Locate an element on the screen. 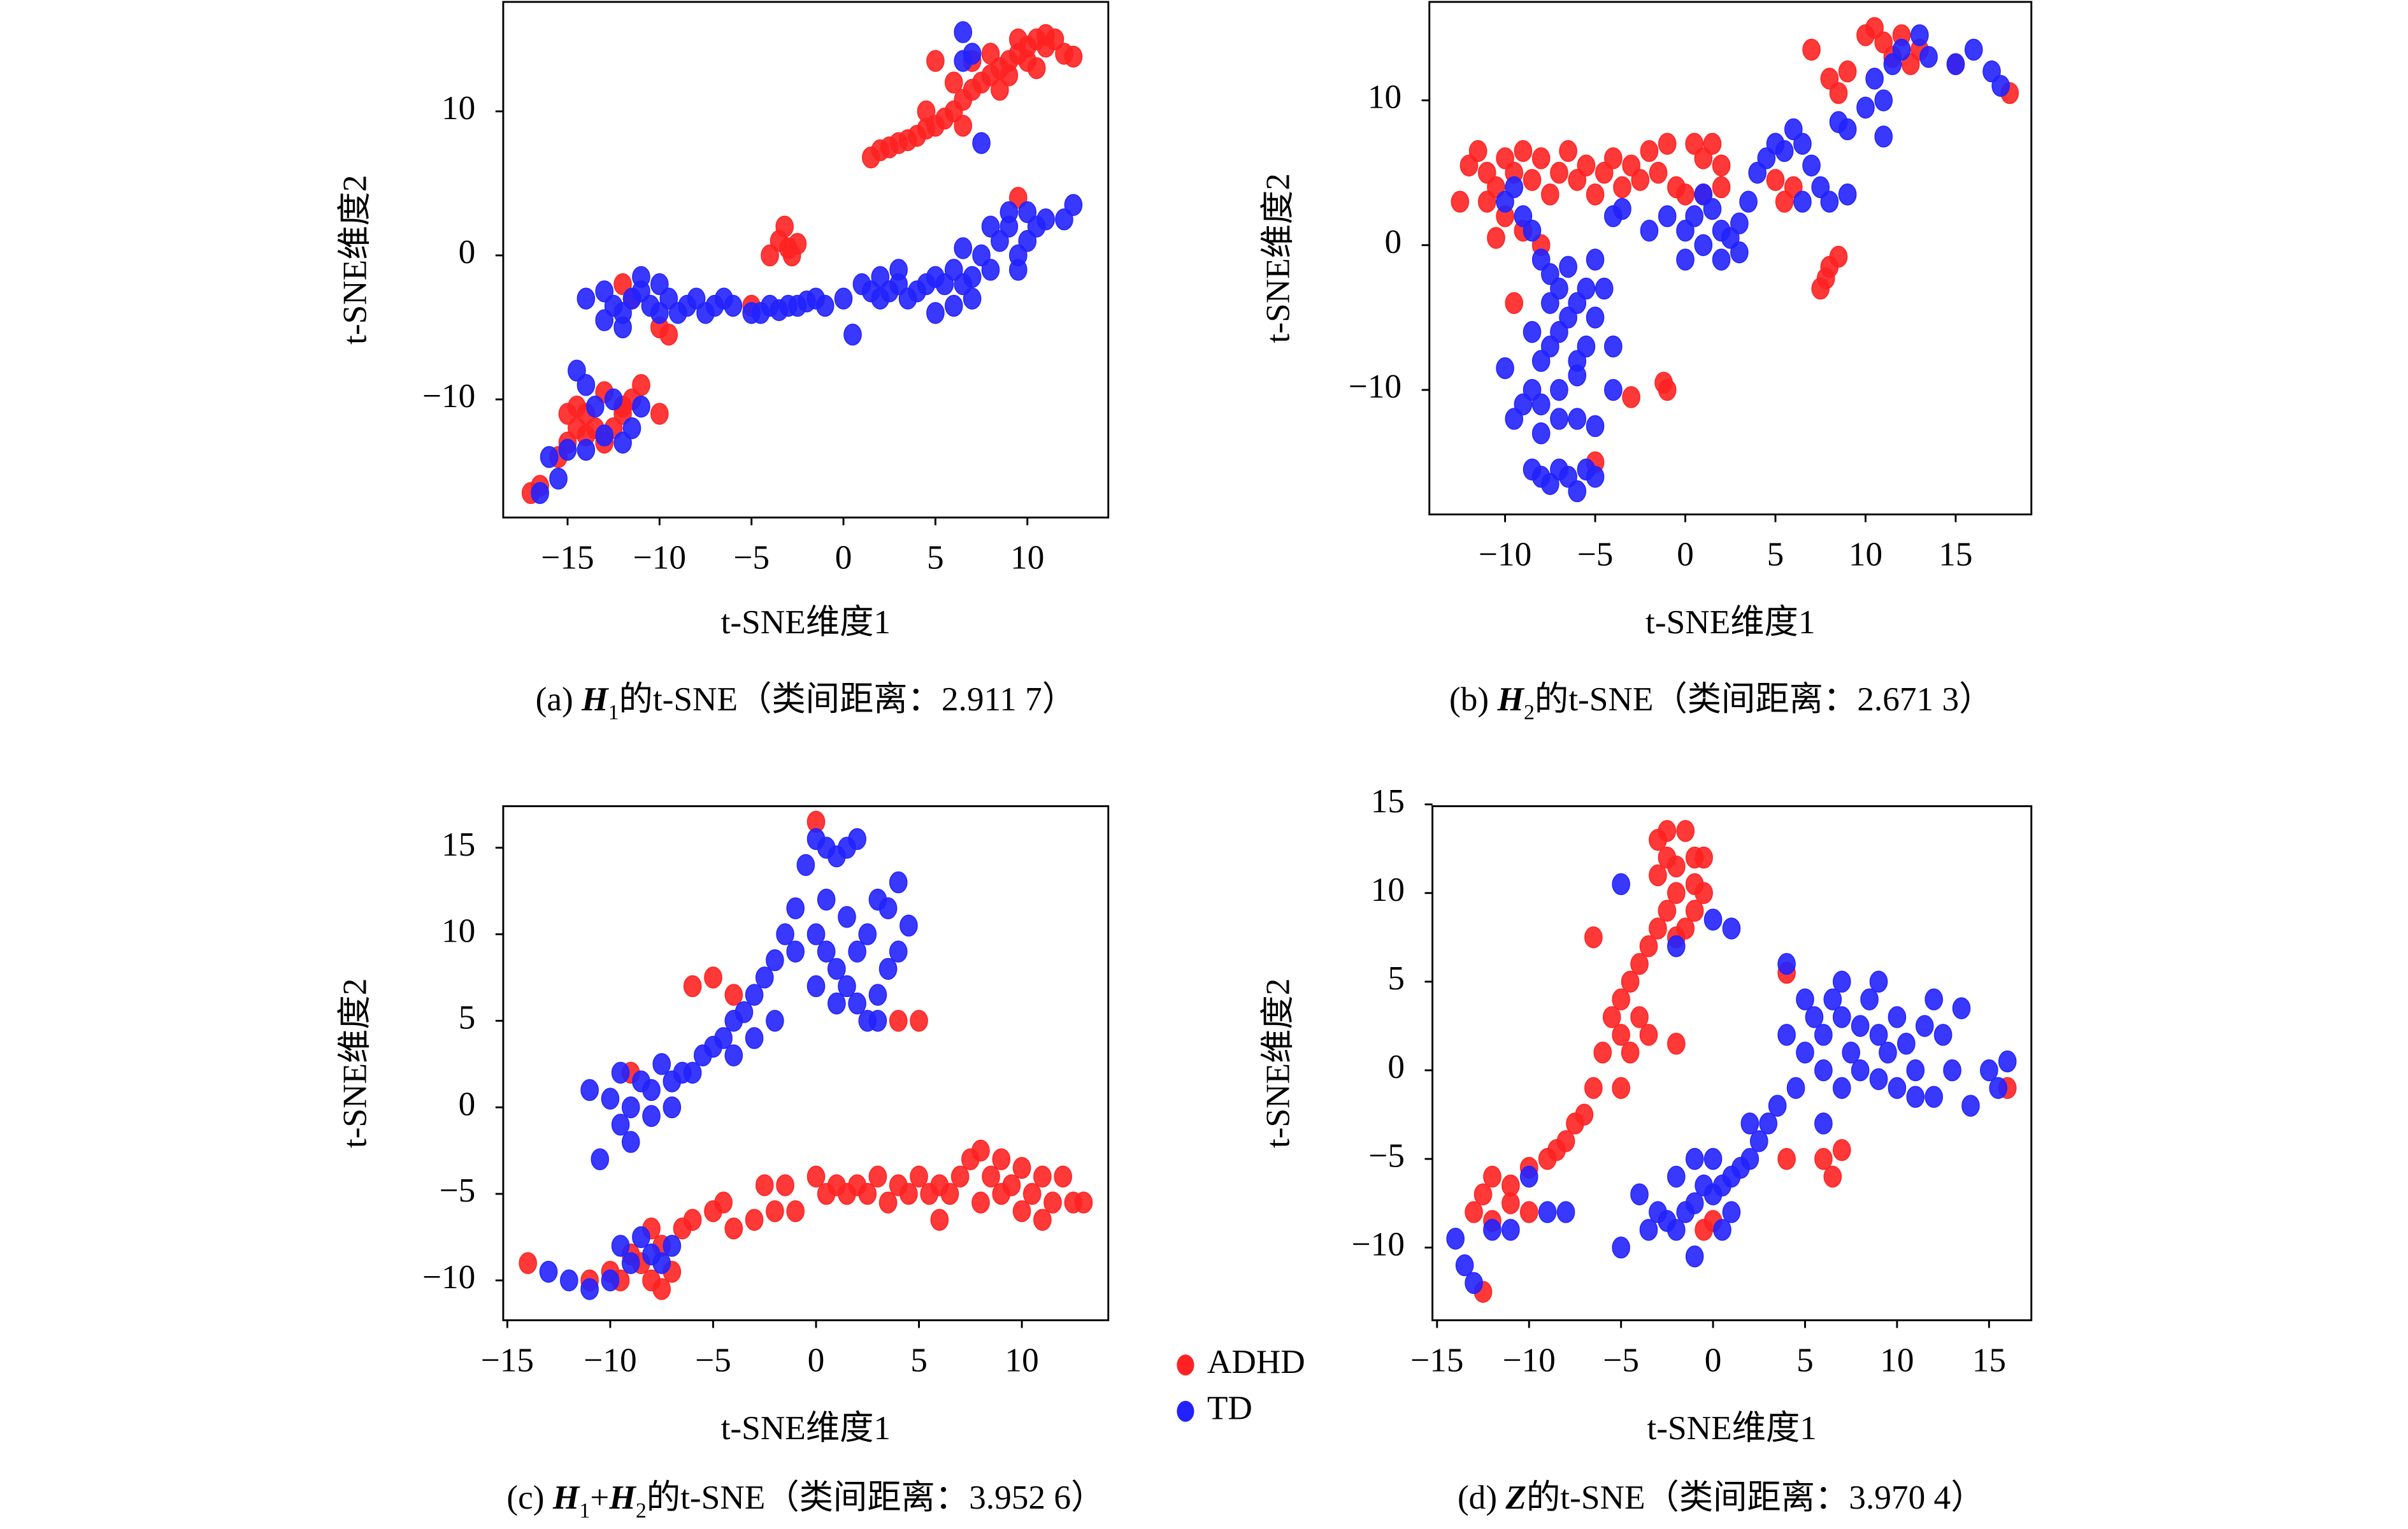 The width and height of the screenshot is (2408, 1529). x-tick-label: −5 is located at coordinates (1621, 1360).